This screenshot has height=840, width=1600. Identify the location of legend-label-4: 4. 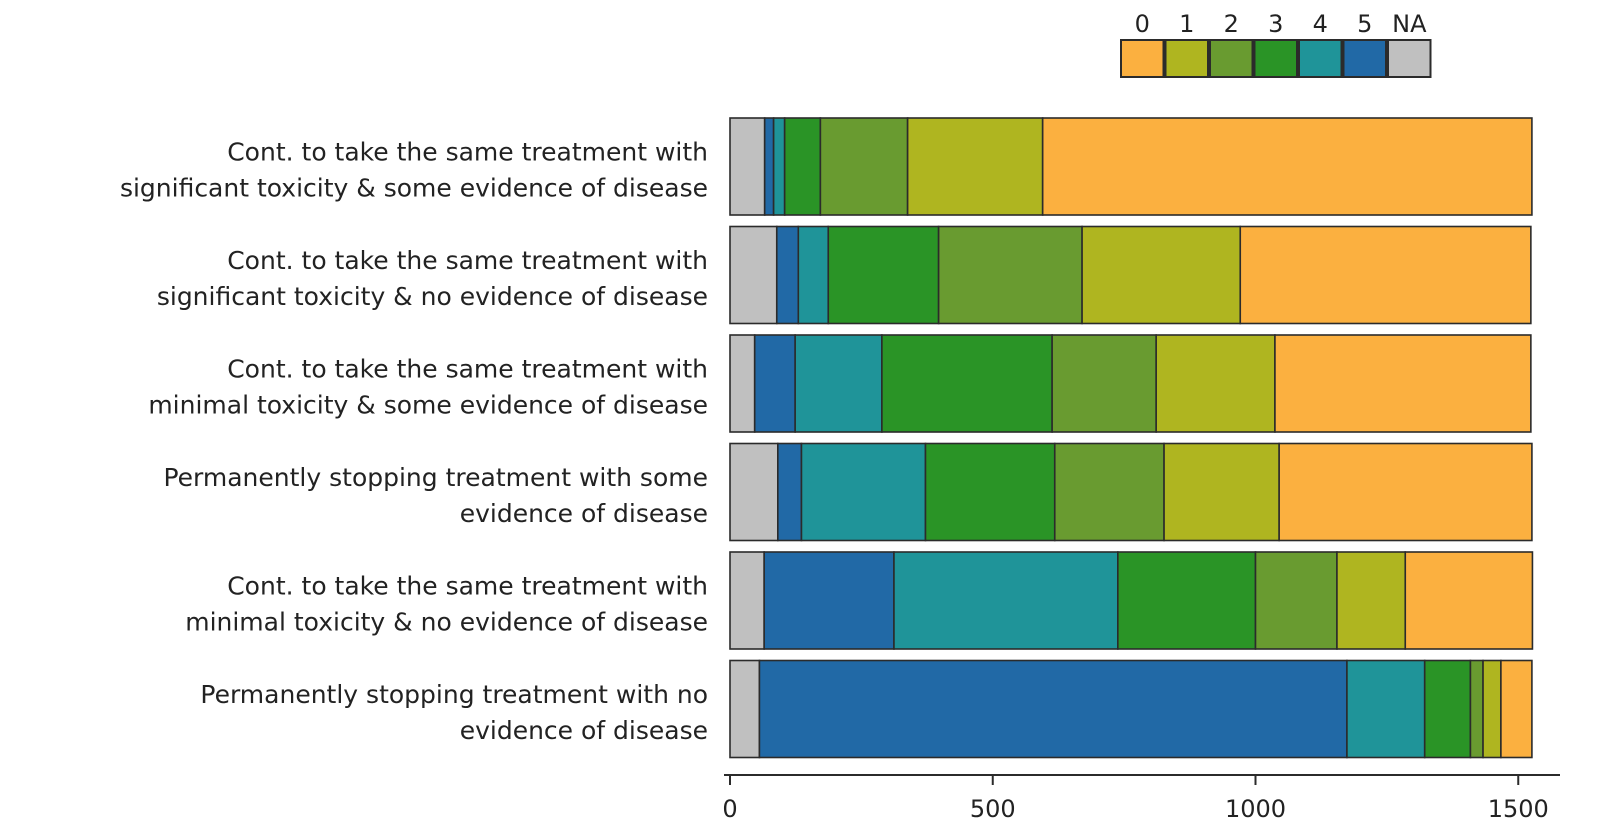
(1320, 24).